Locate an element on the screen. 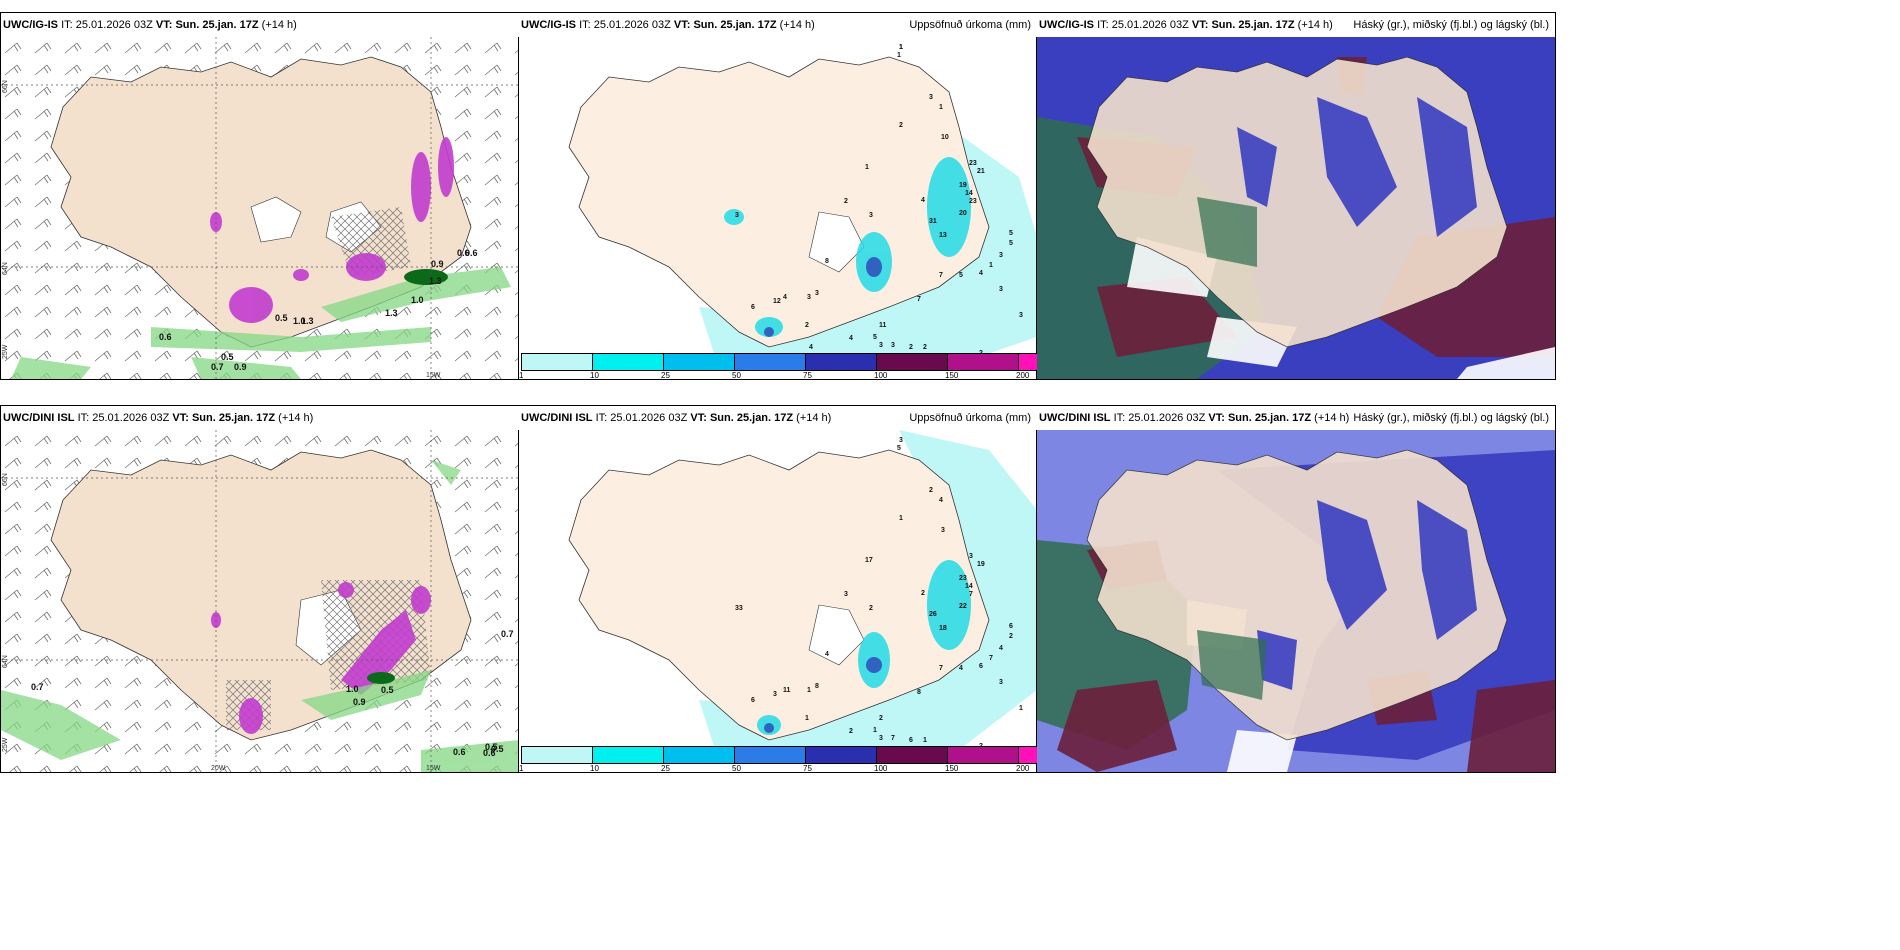 Image resolution: width=1900 pixels, height=950 pixels. cloud-map-svg is located at coordinates (1296, 208).